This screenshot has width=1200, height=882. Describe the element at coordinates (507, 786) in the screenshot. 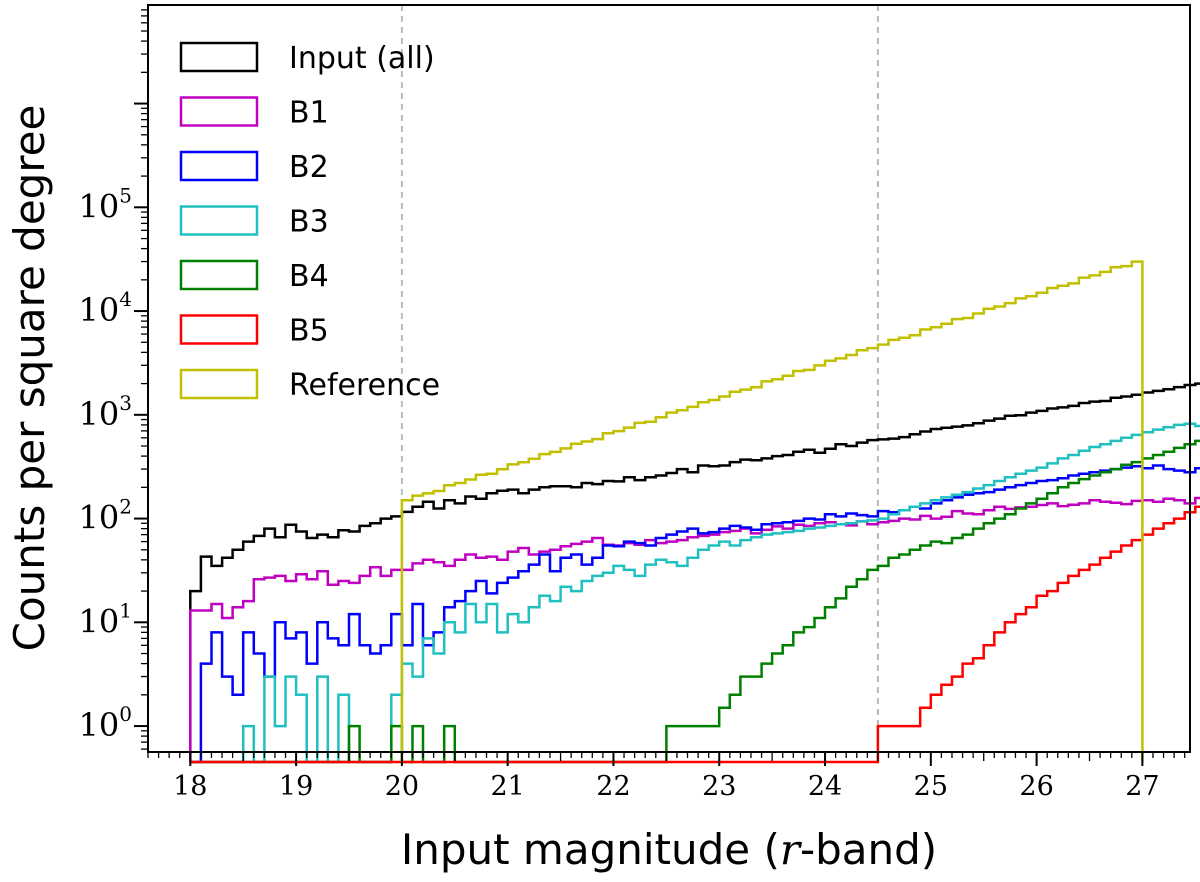

I see `x-tick-label: 21` at that location.